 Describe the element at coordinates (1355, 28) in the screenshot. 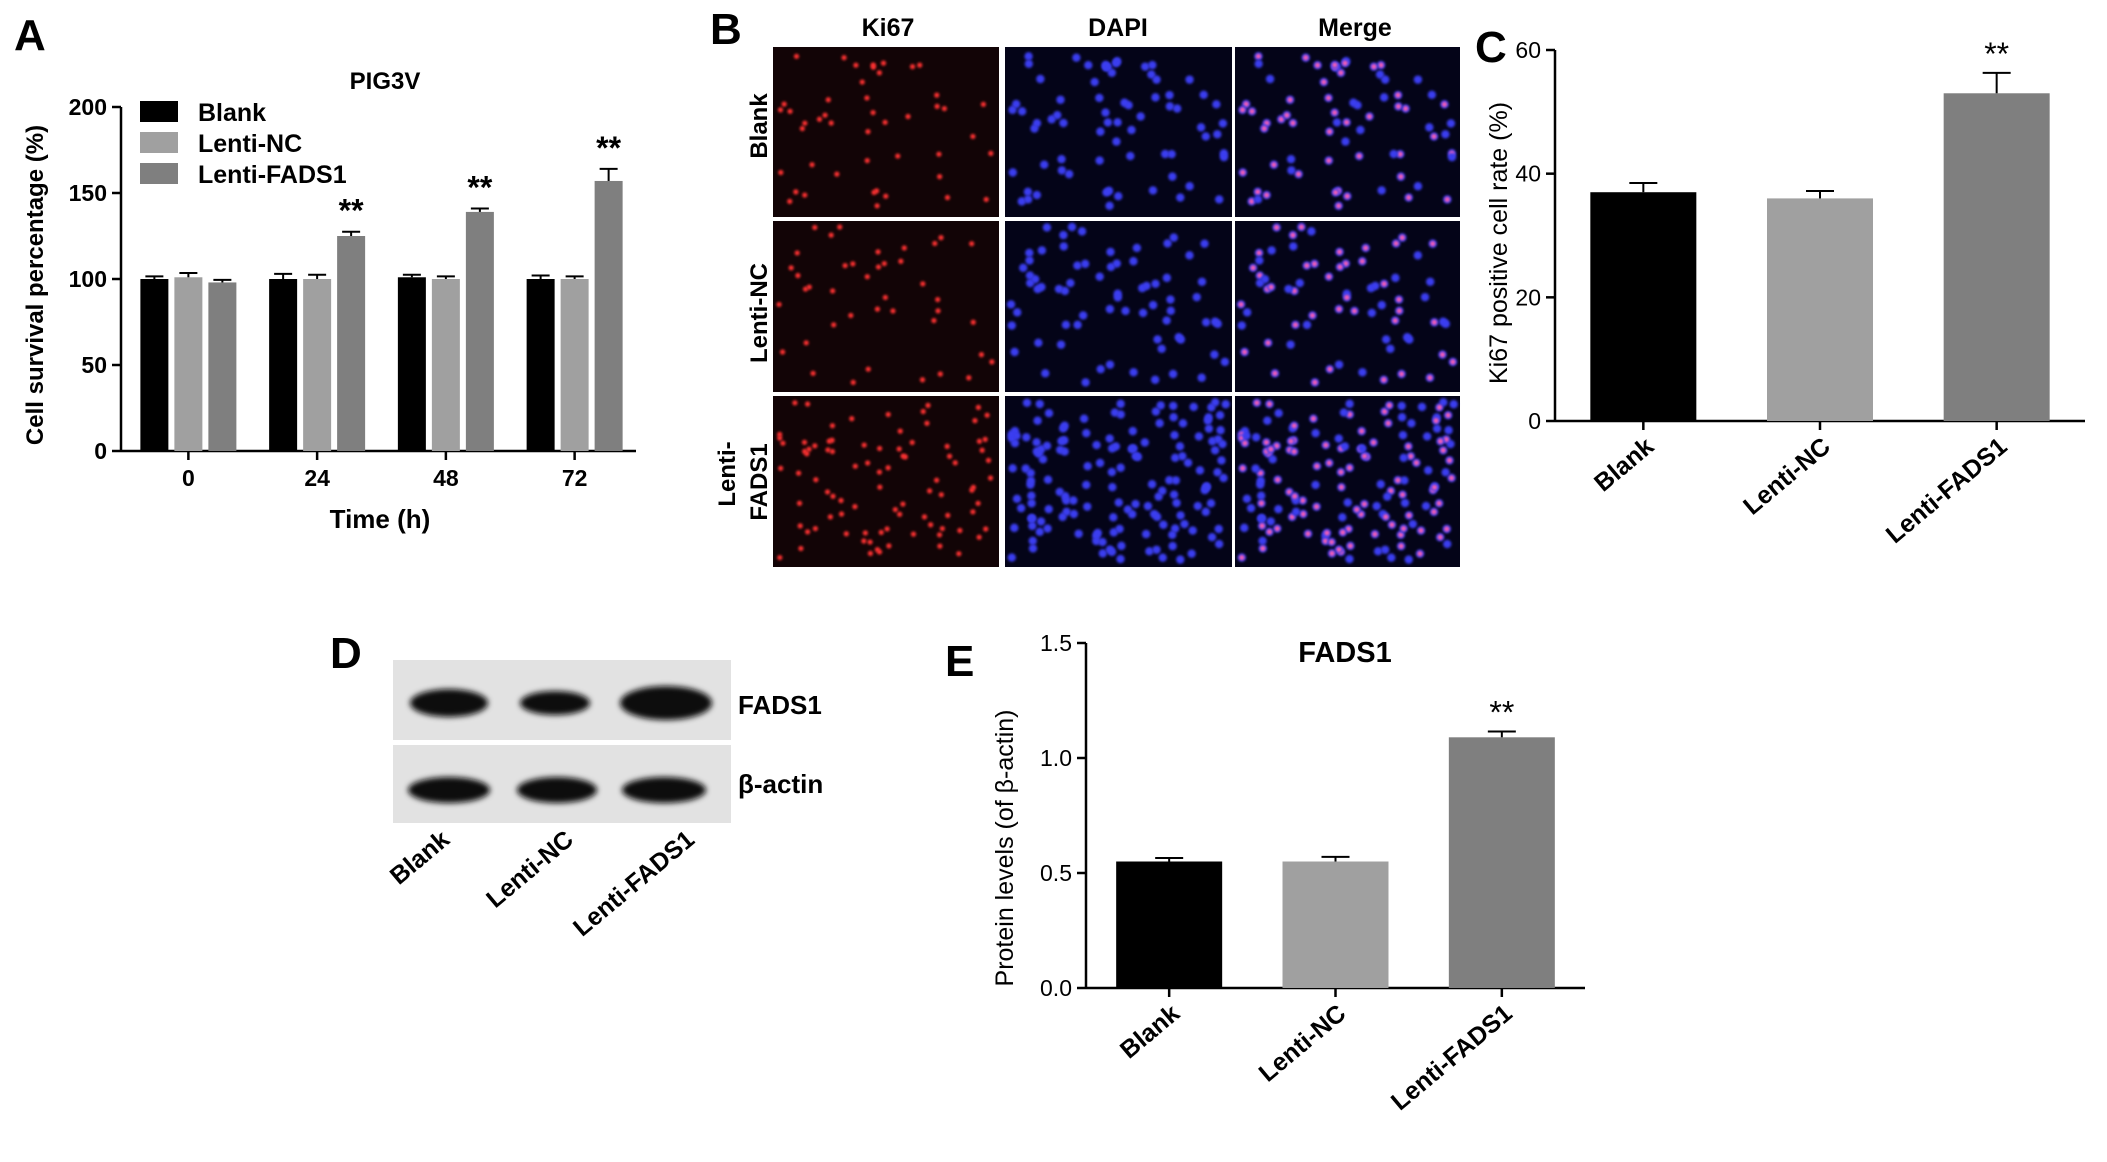

I see `column-label-merge: Merge` at that location.